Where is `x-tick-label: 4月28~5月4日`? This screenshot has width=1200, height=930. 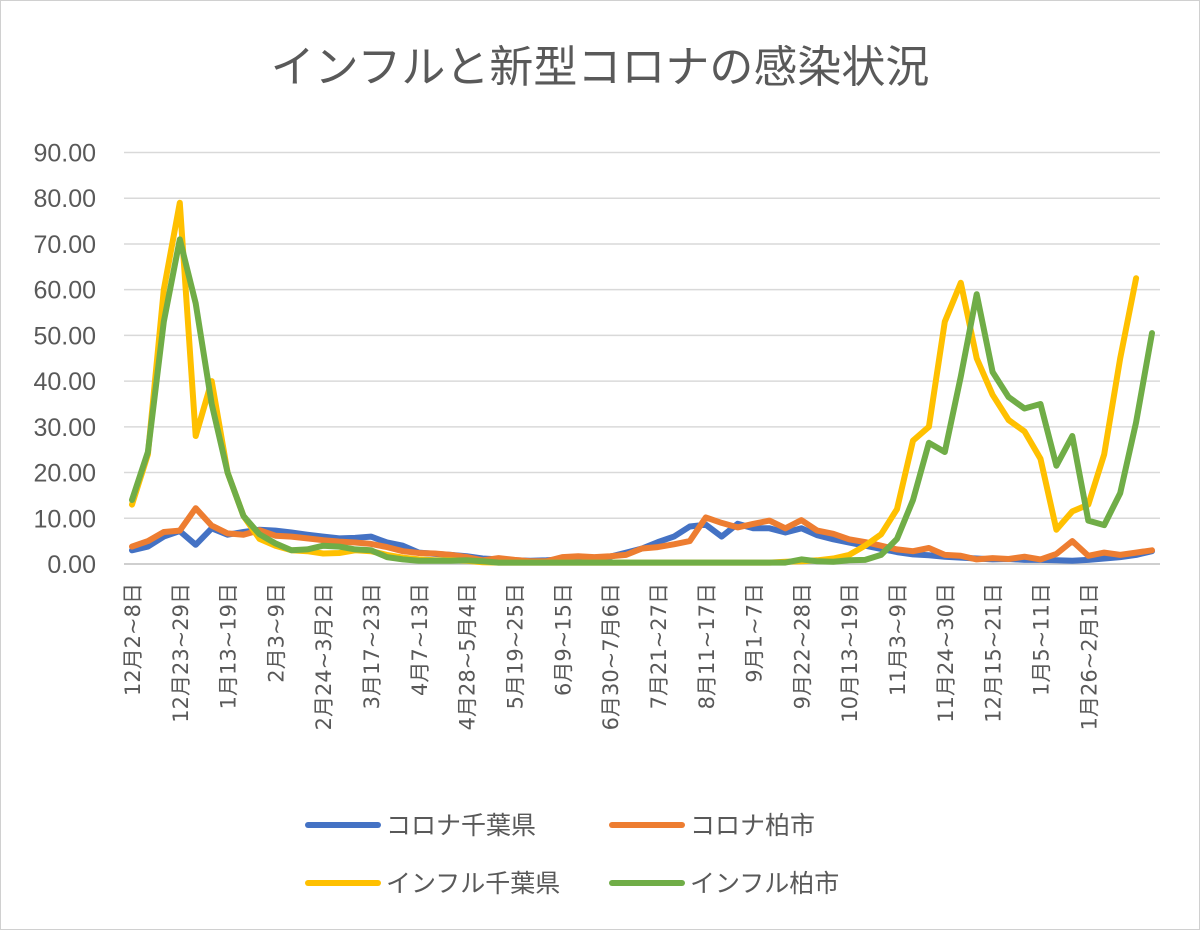 x-tick-label: 4月28~5月4日 is located at coordinates (468, 656).